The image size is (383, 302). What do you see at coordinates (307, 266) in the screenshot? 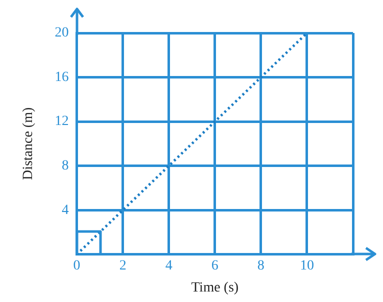
I see `x-tick-label: 10` at bounding box center [307, 266].